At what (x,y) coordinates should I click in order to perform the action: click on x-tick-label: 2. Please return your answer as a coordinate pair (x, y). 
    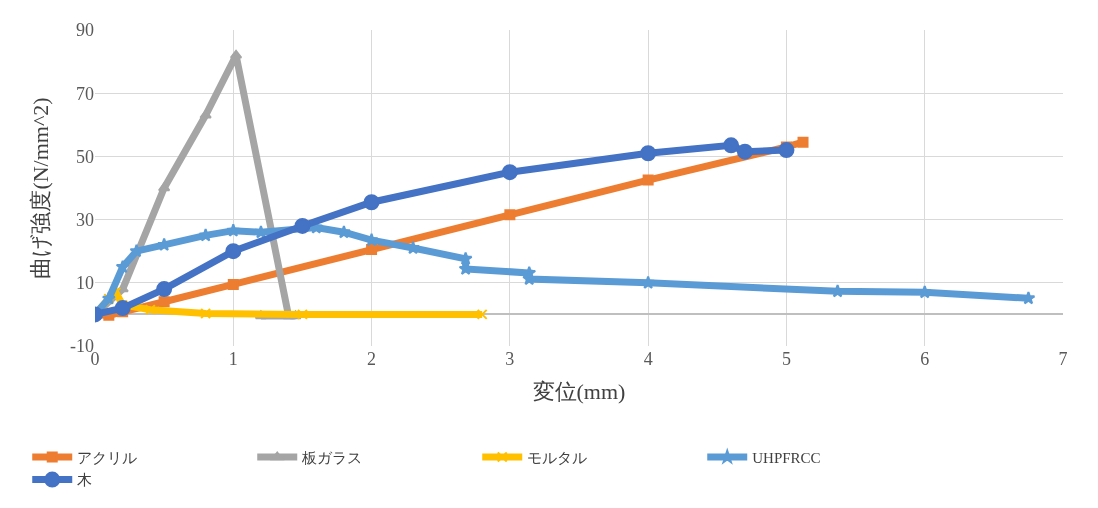
    Looking at the image, I should click on (372, 359).